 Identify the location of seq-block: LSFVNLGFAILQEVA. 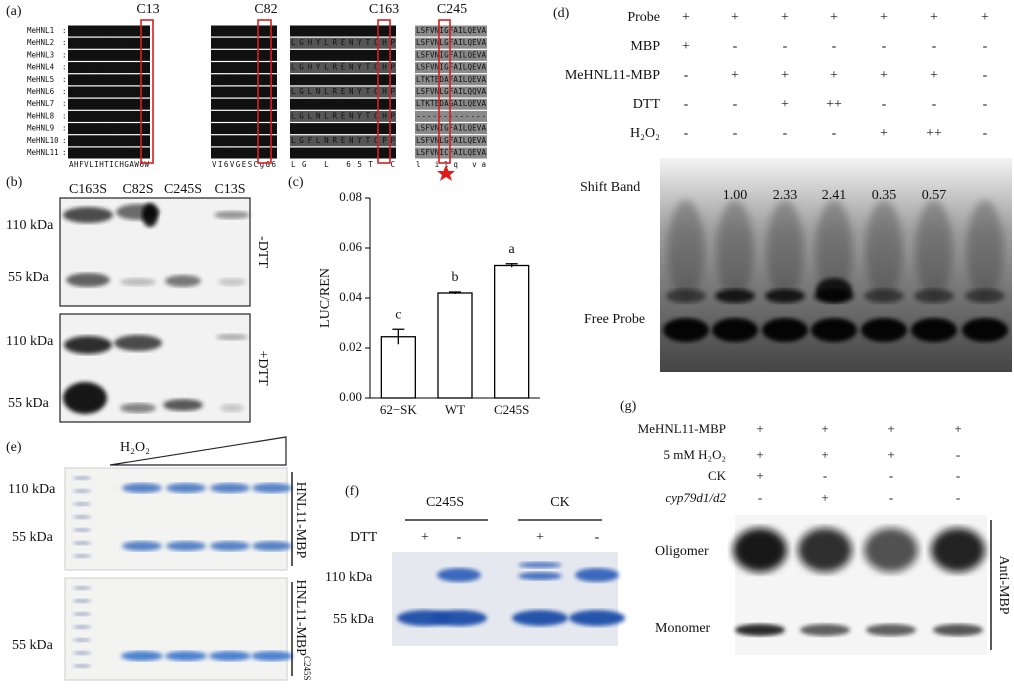
(451, 42).